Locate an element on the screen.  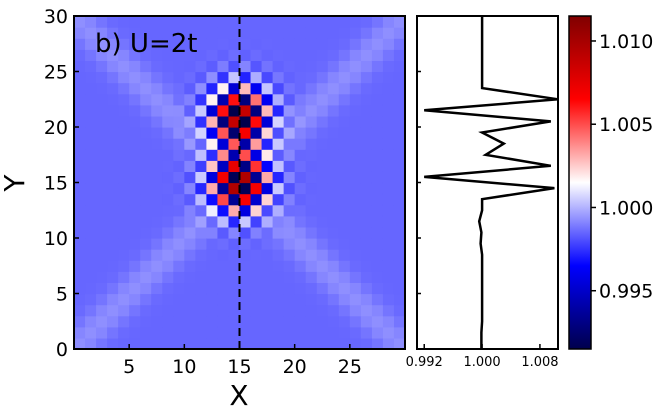
y-tick-label: 25 is located at coordinates (56, 73).